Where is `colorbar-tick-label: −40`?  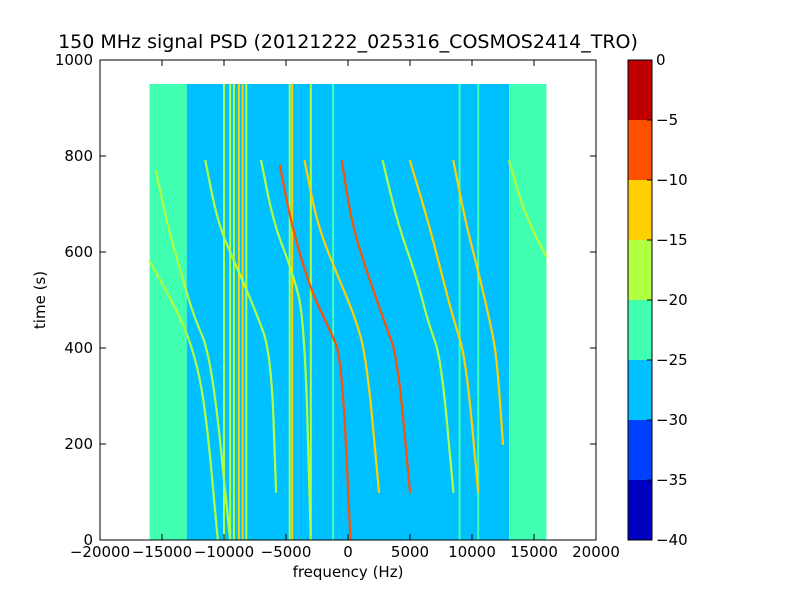 colorbar-tick-label: −40 is located at coordinates (672, 540).